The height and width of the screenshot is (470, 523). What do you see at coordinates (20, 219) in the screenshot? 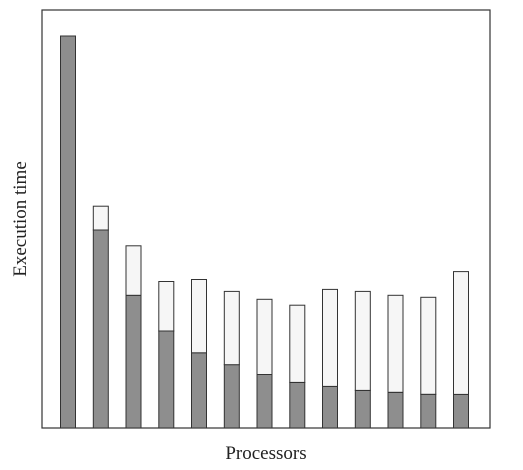
I see `y-axis-label: Execution time` at bounding box center [20, 219].